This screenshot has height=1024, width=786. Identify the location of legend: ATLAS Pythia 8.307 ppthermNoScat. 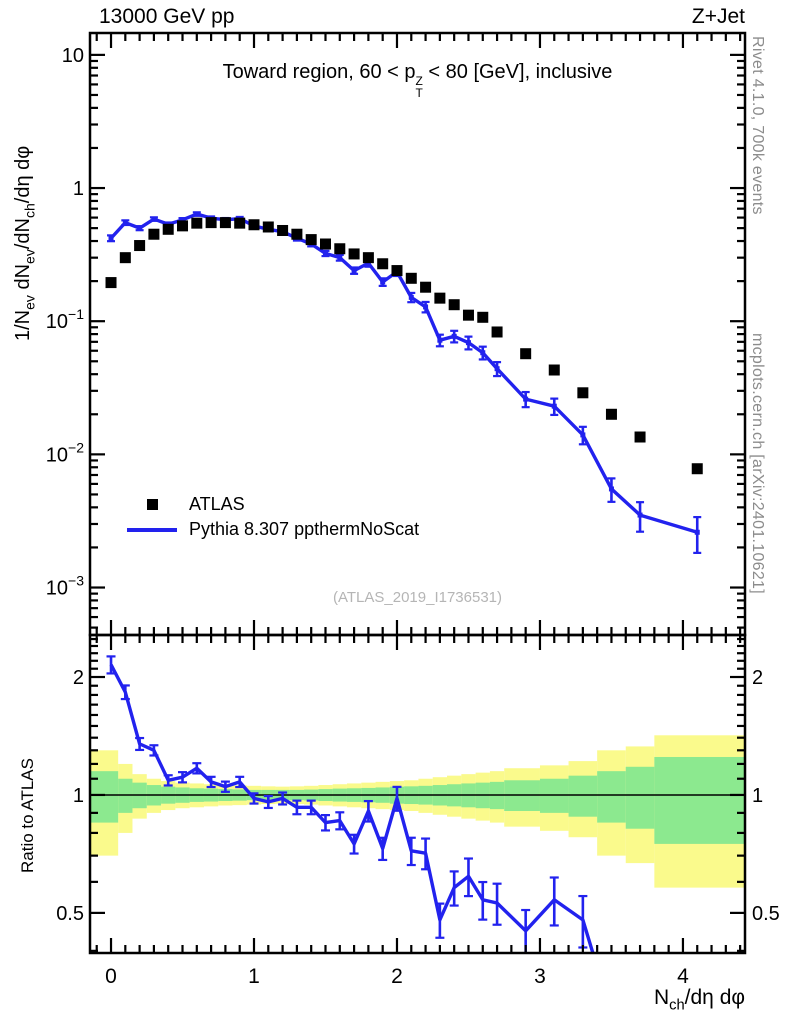
(272, 517).